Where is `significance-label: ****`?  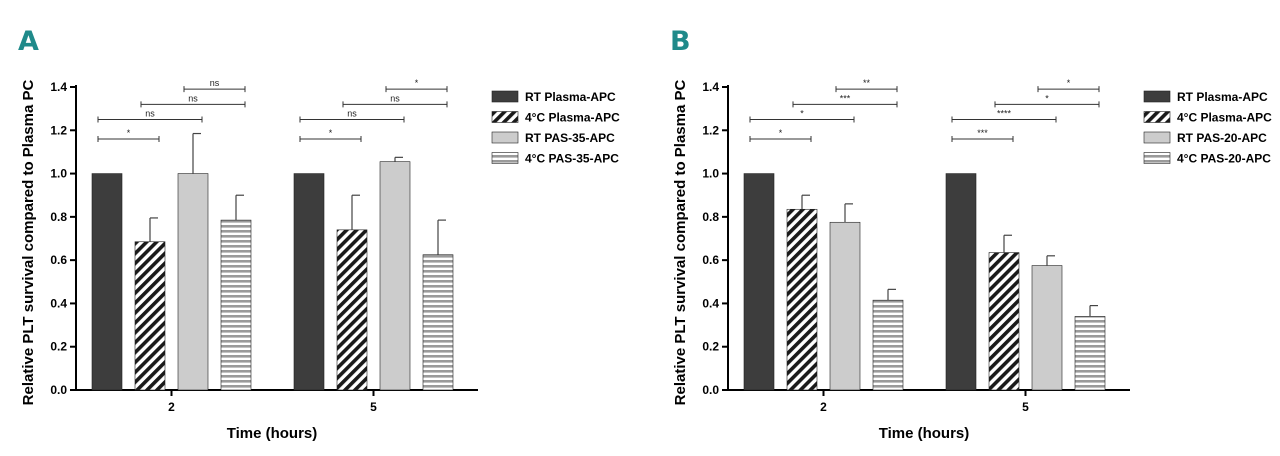
significance-label: **** is located at coordinates (1004, 113).